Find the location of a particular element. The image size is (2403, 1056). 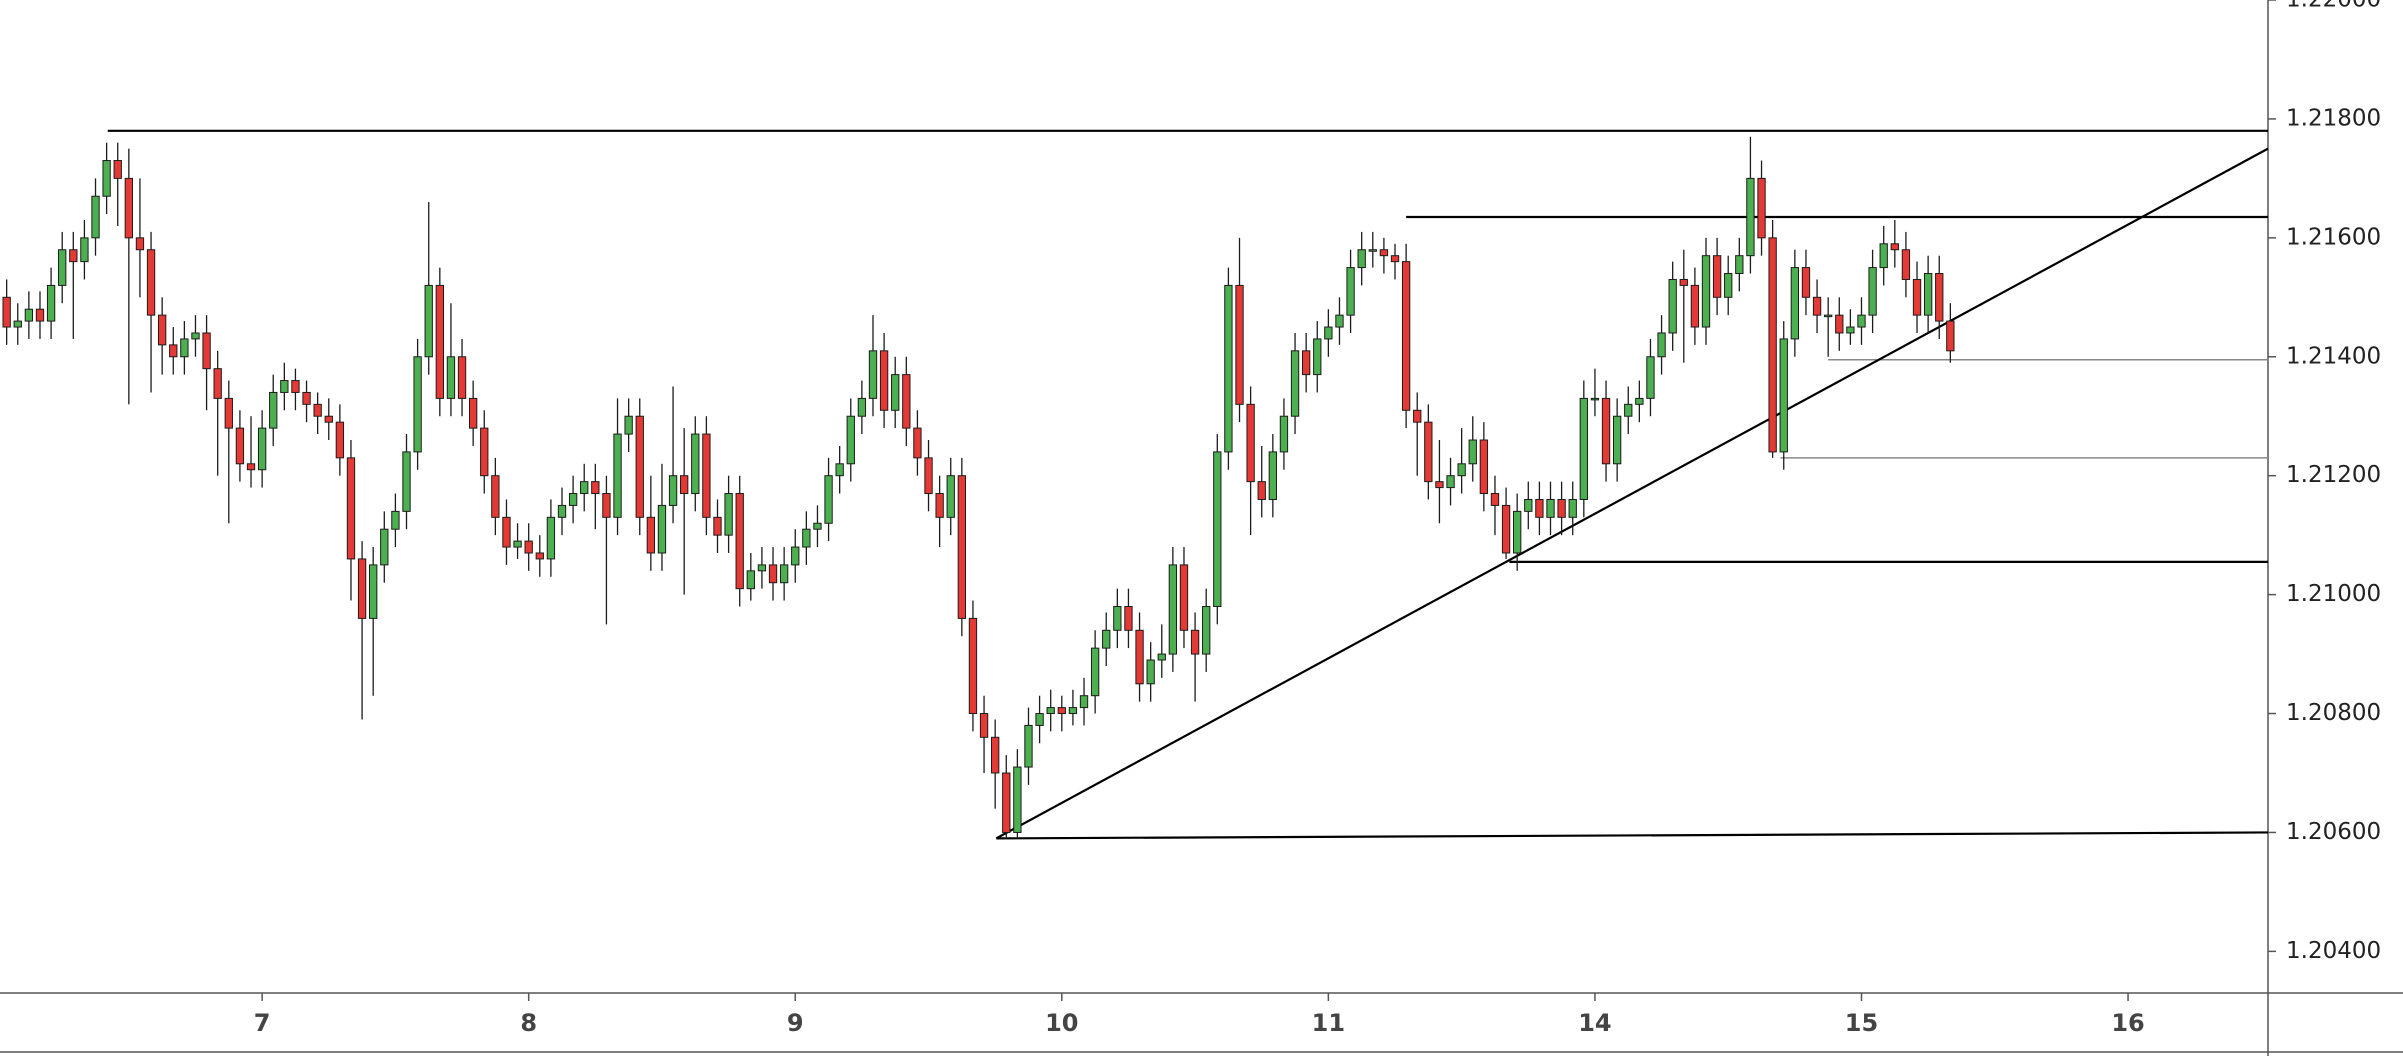

y-tick-label: 1.21000 is located at coordinates (2333, 594).